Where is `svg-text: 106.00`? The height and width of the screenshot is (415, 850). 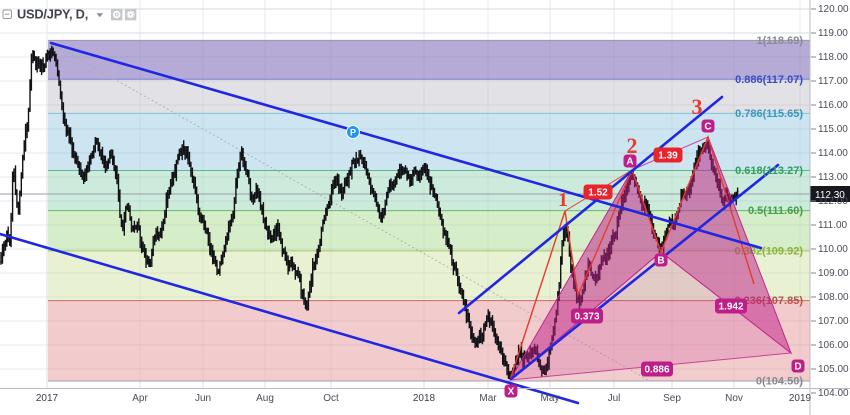
svg-text: 106.00 is located at coordinates (833, 345).